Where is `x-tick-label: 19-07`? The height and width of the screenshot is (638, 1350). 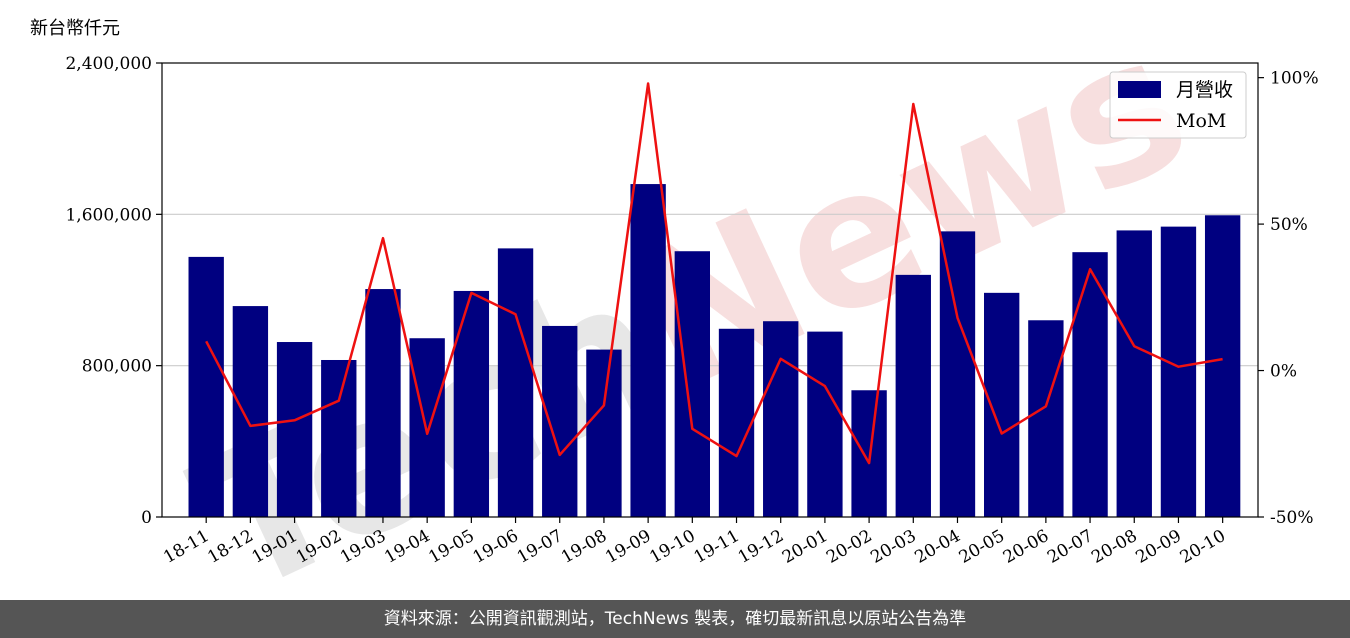 x-tick-label: 19-07 is located at coordinates (540, 547).